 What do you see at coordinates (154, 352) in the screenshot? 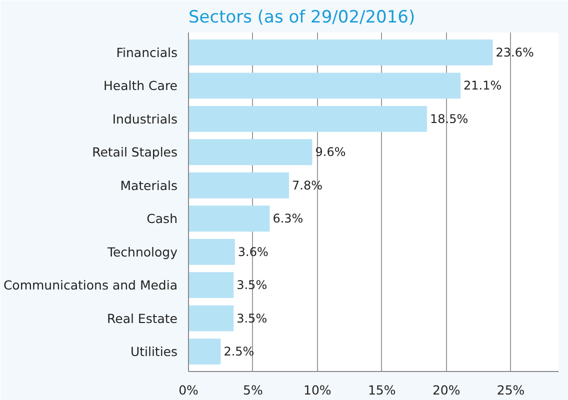
I see `y-tick-label: Utilities` at bounding box center [154, 352].